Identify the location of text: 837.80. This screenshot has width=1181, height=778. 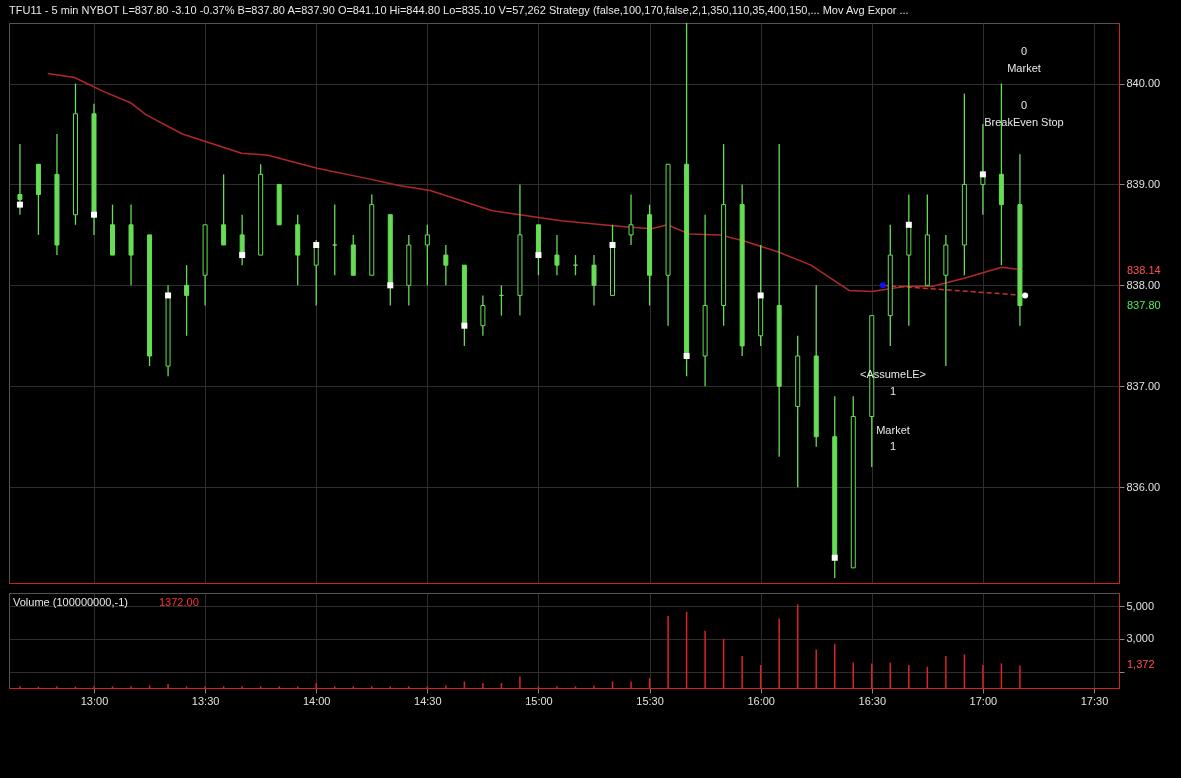
(1144, 305).